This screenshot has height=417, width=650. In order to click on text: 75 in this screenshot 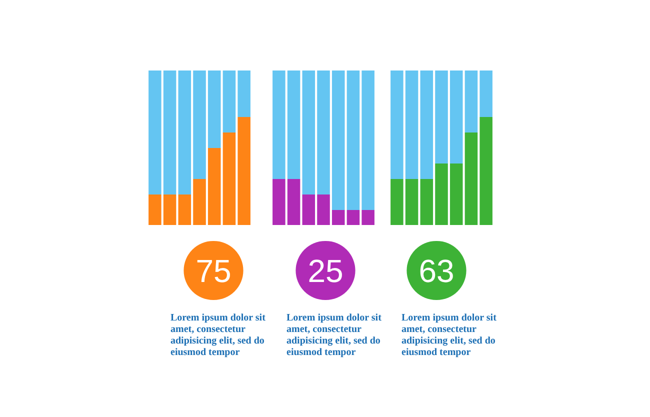, I will do `click(214, 271)`.